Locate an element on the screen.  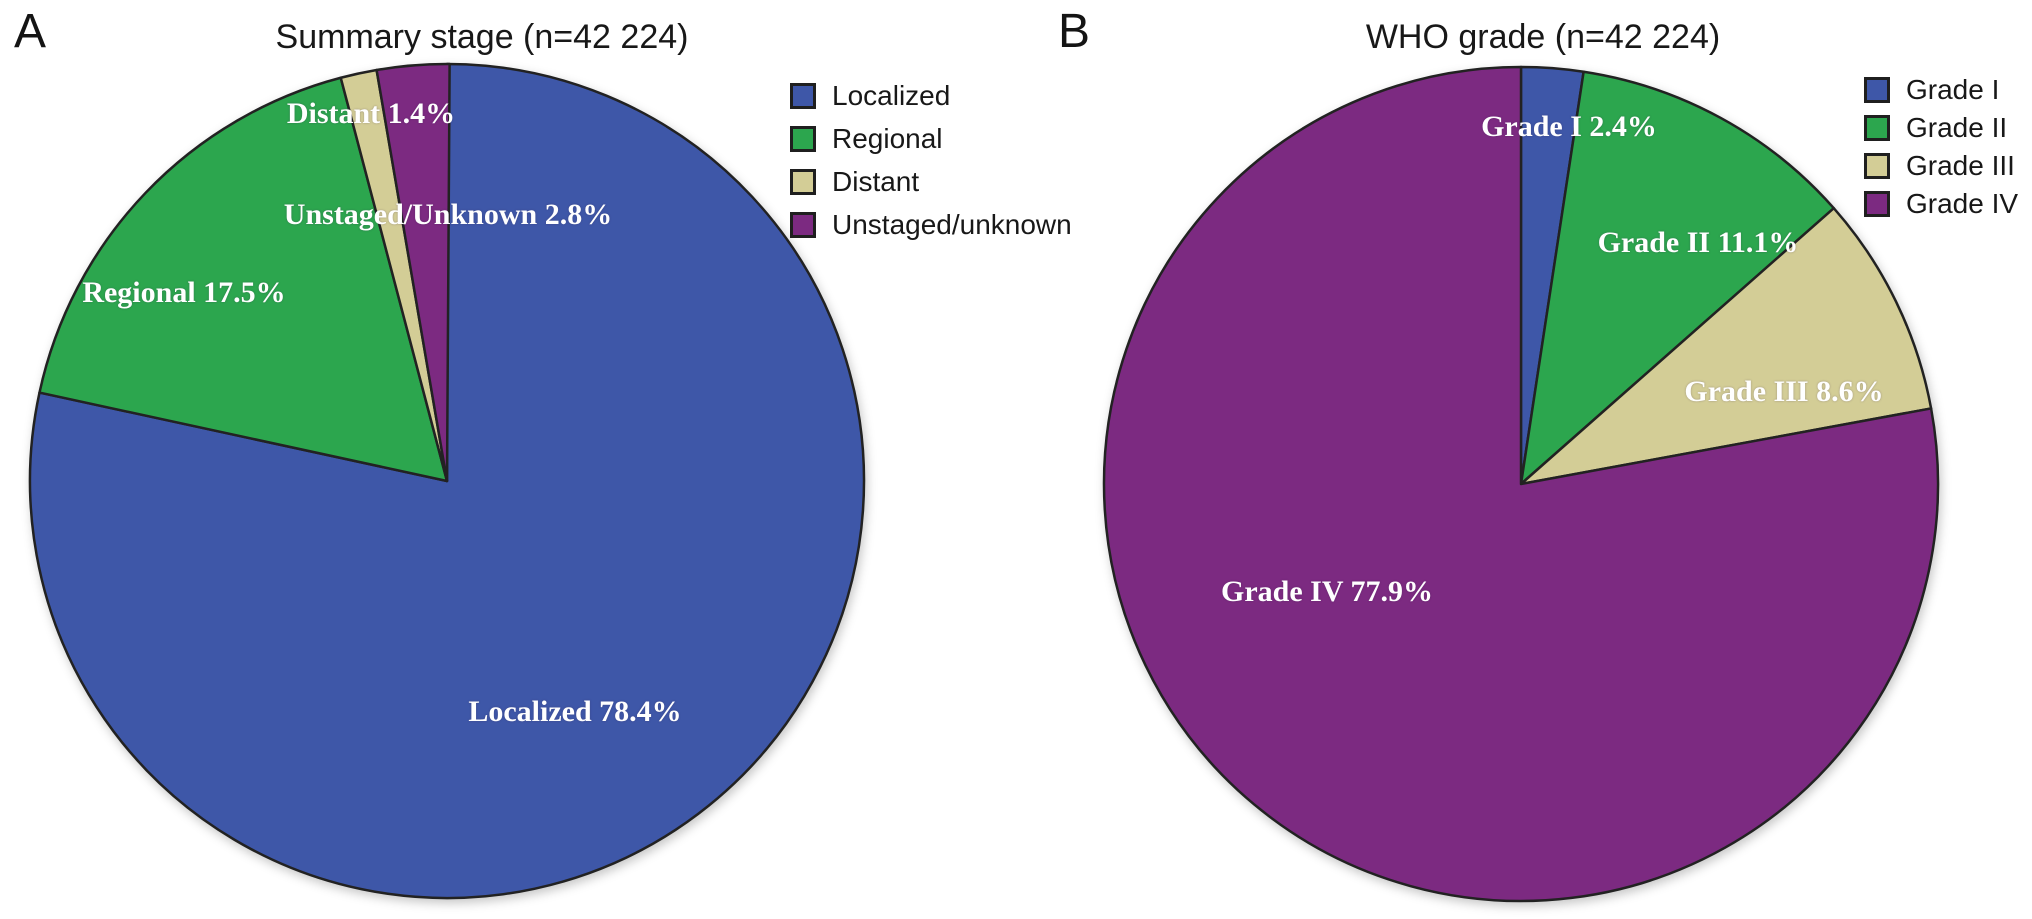
legend-swatch-distant is located at coordinates (803, 182).